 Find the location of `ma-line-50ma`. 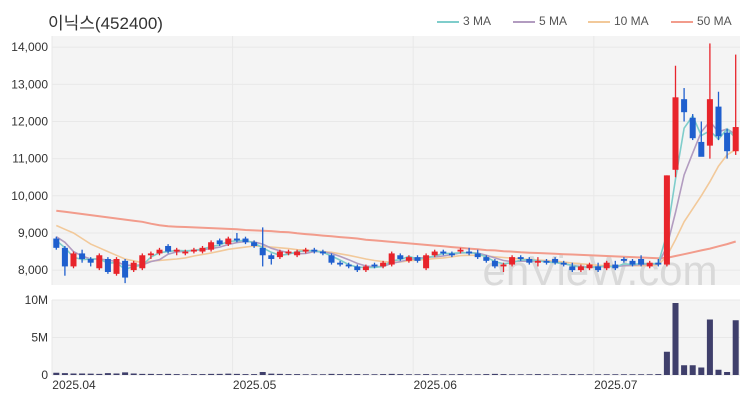

ma-line-50ma is located at coordinates (396, 234).